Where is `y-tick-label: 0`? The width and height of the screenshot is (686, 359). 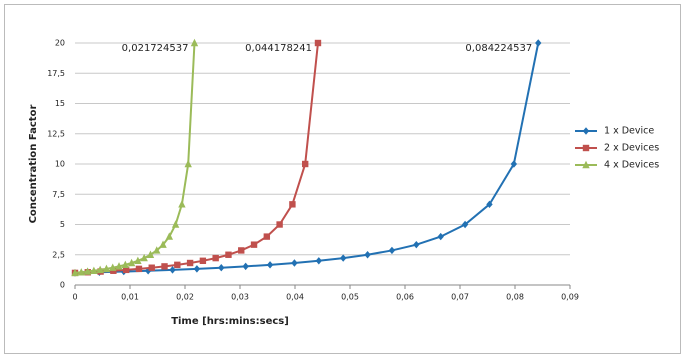 y-tick-label: 0 is located at coordinates (62, 285).